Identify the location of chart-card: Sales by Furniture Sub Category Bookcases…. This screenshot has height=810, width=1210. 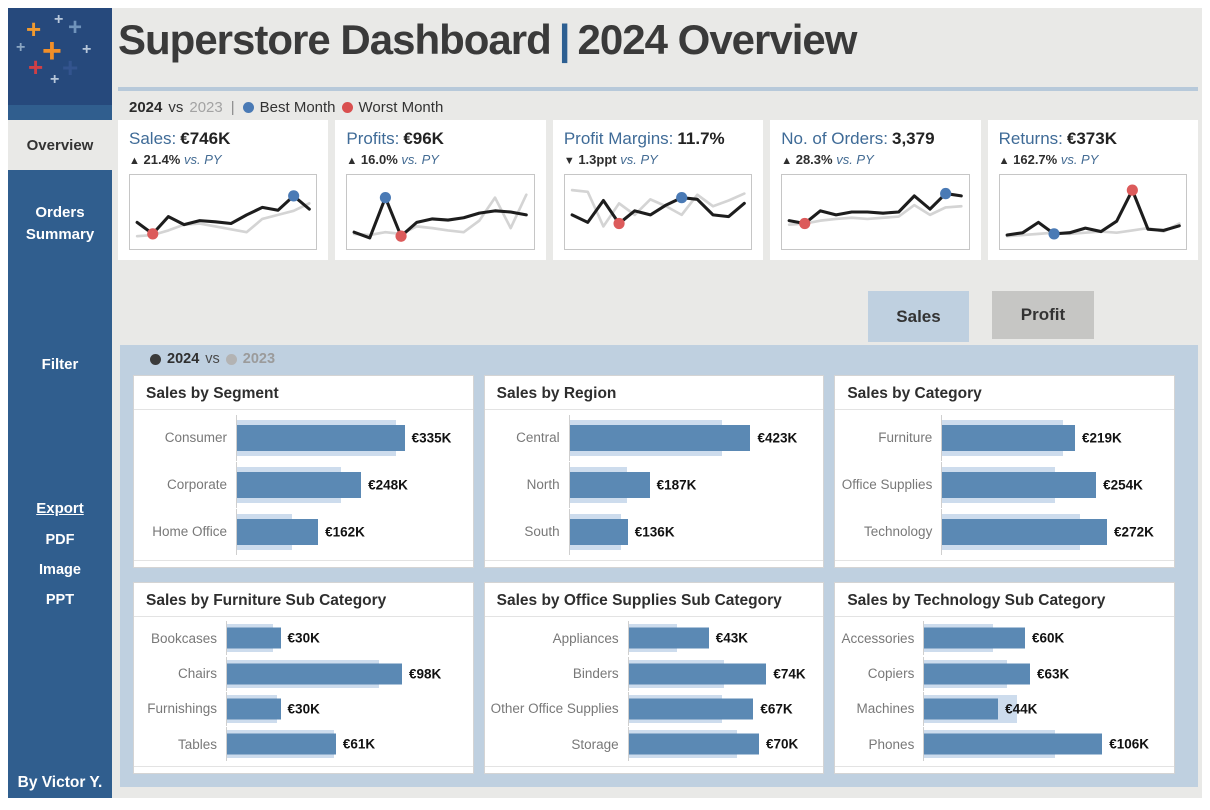
(303, 677).